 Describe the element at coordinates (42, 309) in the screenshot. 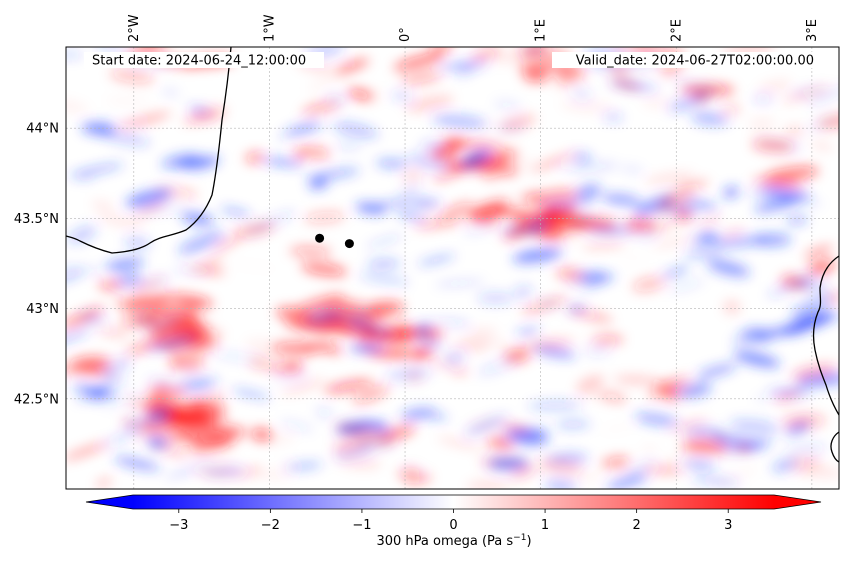

I see `latitude-label: 43°N` at that location.